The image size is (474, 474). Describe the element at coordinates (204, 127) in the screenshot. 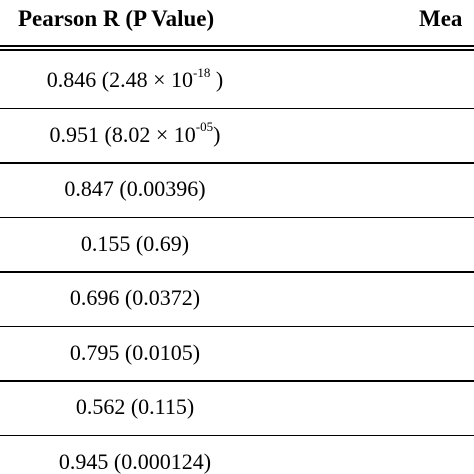

I see `p-value-exponent: -05` at that location.